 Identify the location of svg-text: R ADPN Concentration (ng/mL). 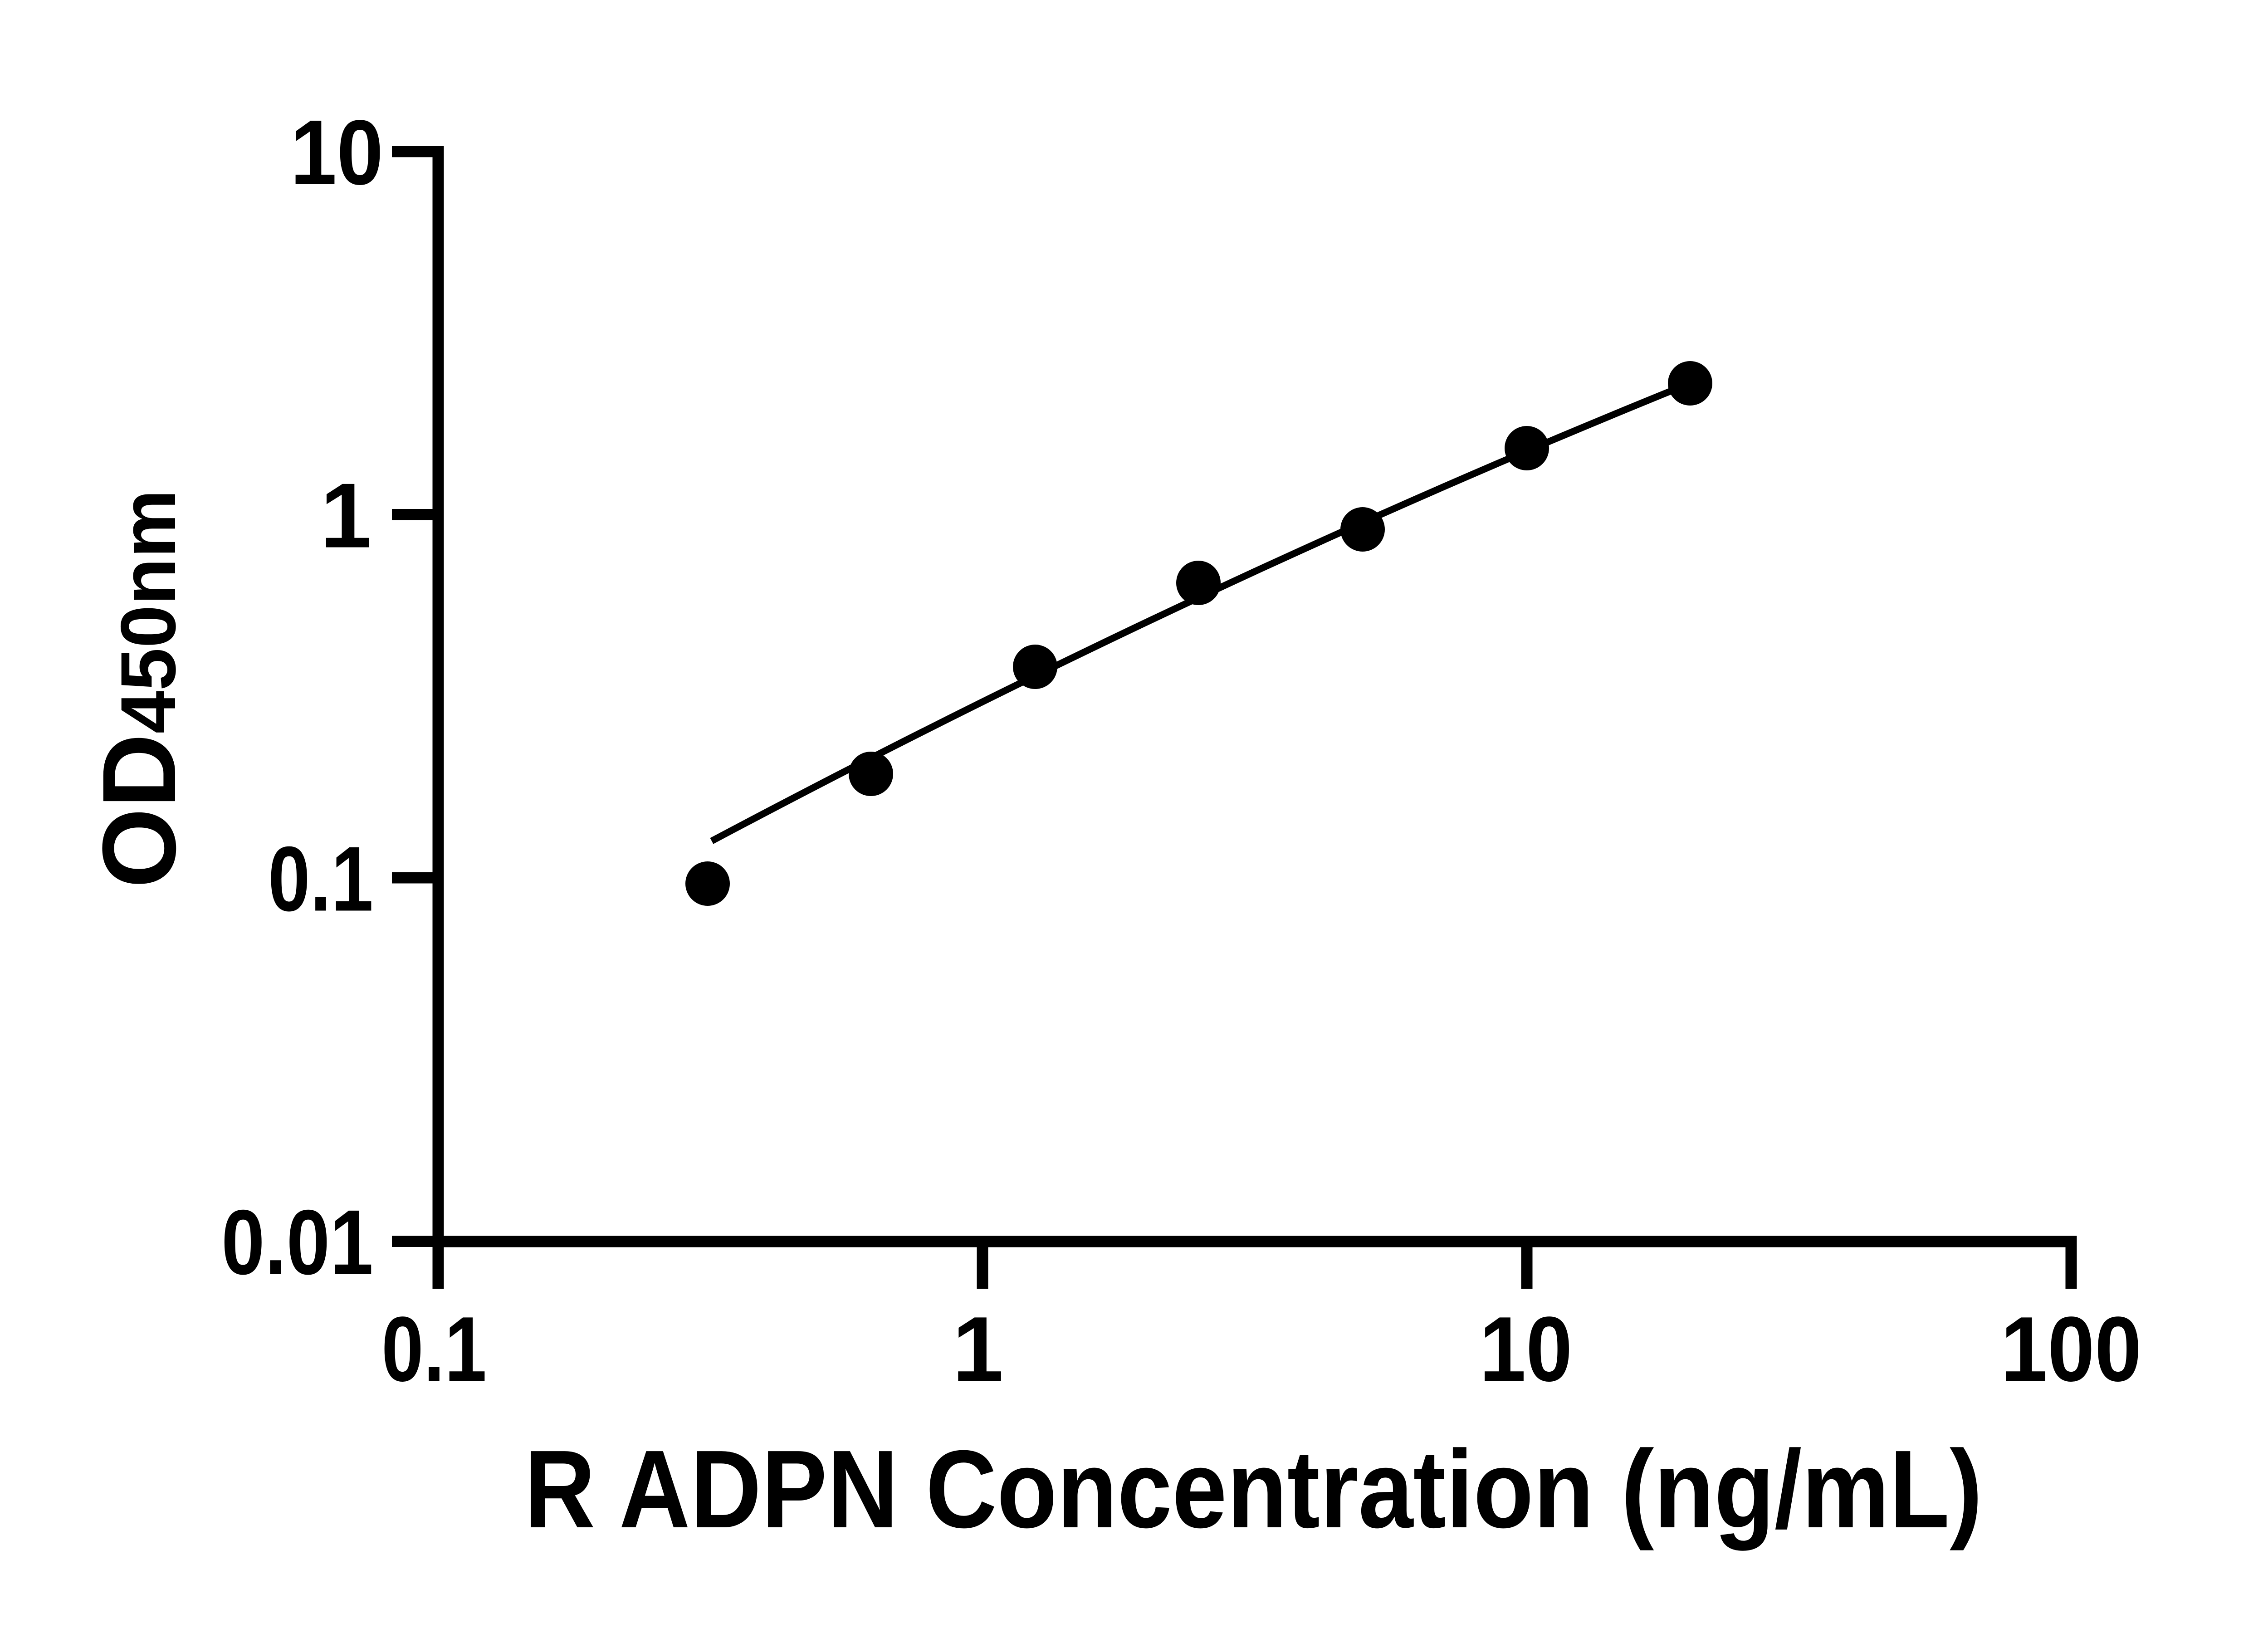
(1254, 1489).